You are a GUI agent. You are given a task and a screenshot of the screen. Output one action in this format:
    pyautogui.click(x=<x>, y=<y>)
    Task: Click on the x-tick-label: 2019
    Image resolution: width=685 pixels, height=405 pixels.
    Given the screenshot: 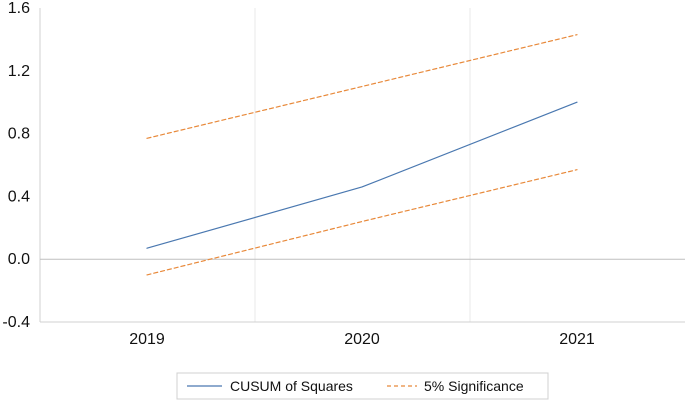 What is the action you would take?
    pyautogui.click(x=147, y=339)
    